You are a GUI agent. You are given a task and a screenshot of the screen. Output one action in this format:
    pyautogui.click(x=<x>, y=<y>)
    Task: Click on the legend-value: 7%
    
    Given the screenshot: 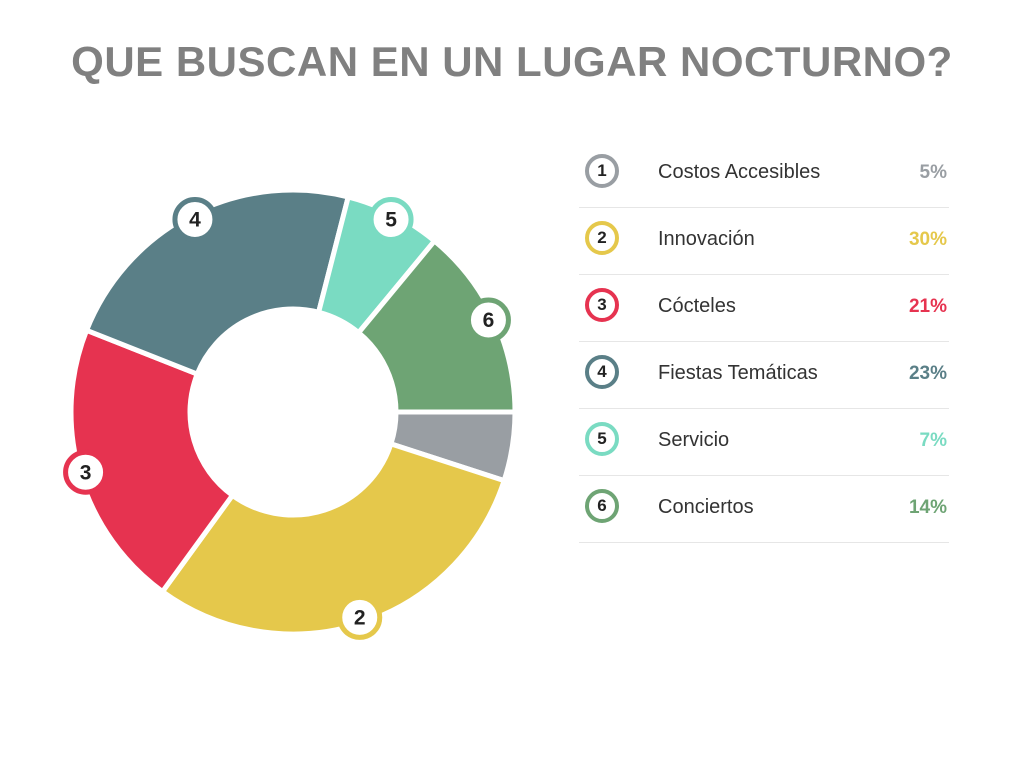 What is the action you would take?
    pyautogui.click(x=933, y=440)
    